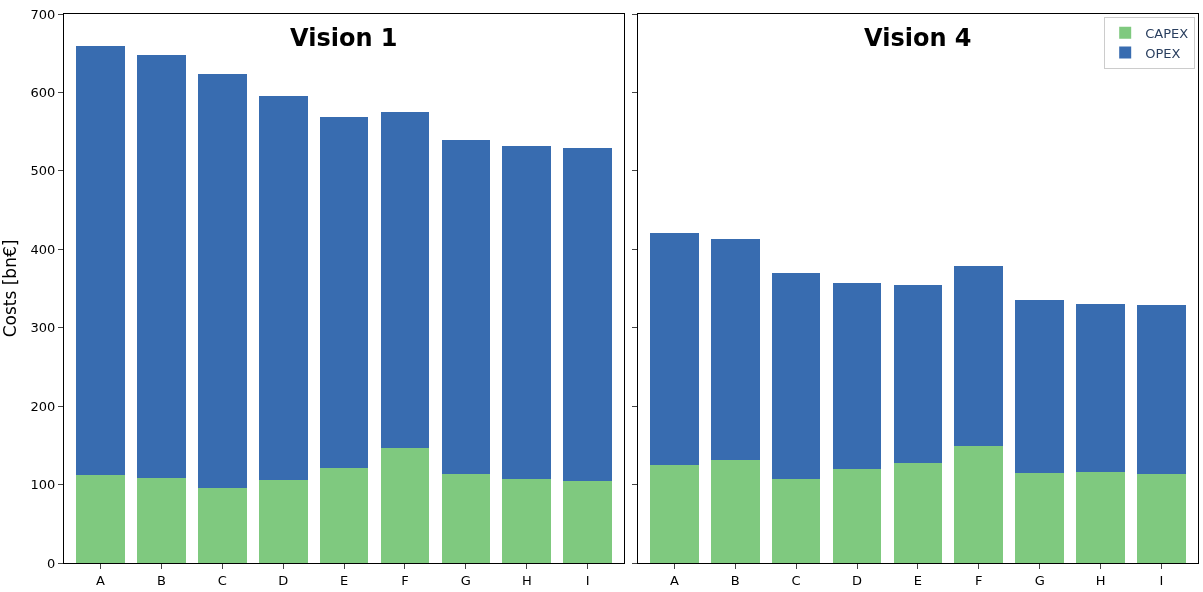 The height and width of the screenshot is (592, 1203). Describe the element at coordinates (51, 563) in the screenshot. I see `y-tick-label: 0` at that location.